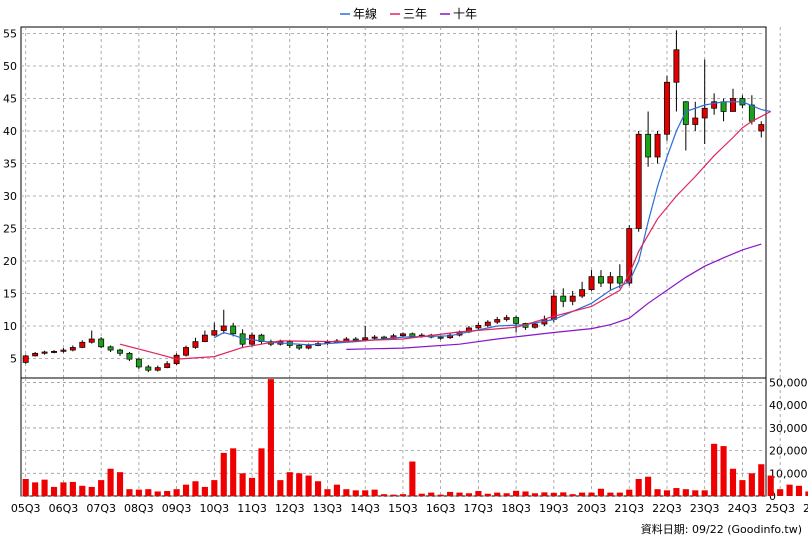 This screenshot has height=544, width=808. Describe the element at coordinates (10, 99) in the screenshot. I see `price-tick-label: 45` at that location.